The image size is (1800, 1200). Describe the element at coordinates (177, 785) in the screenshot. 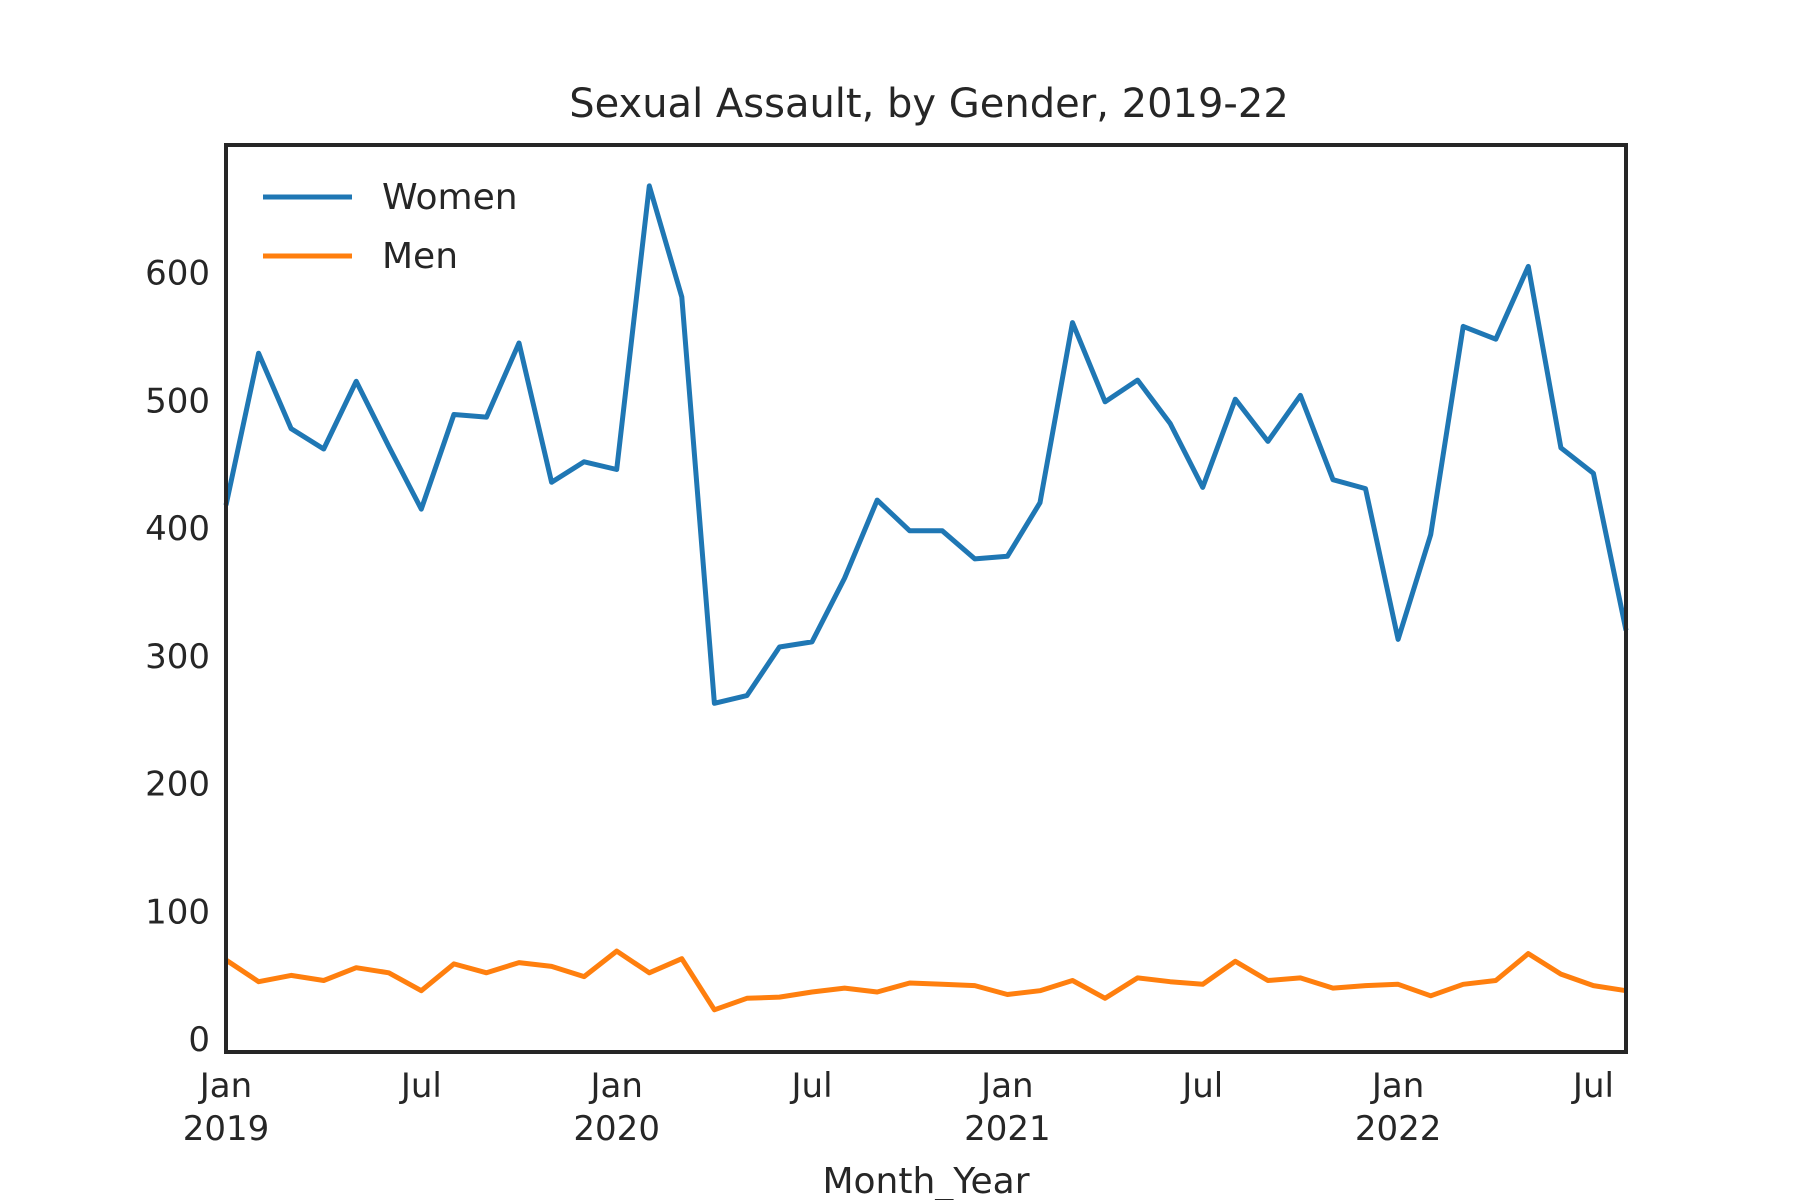

I see `y-tick-label: 200` at that location.